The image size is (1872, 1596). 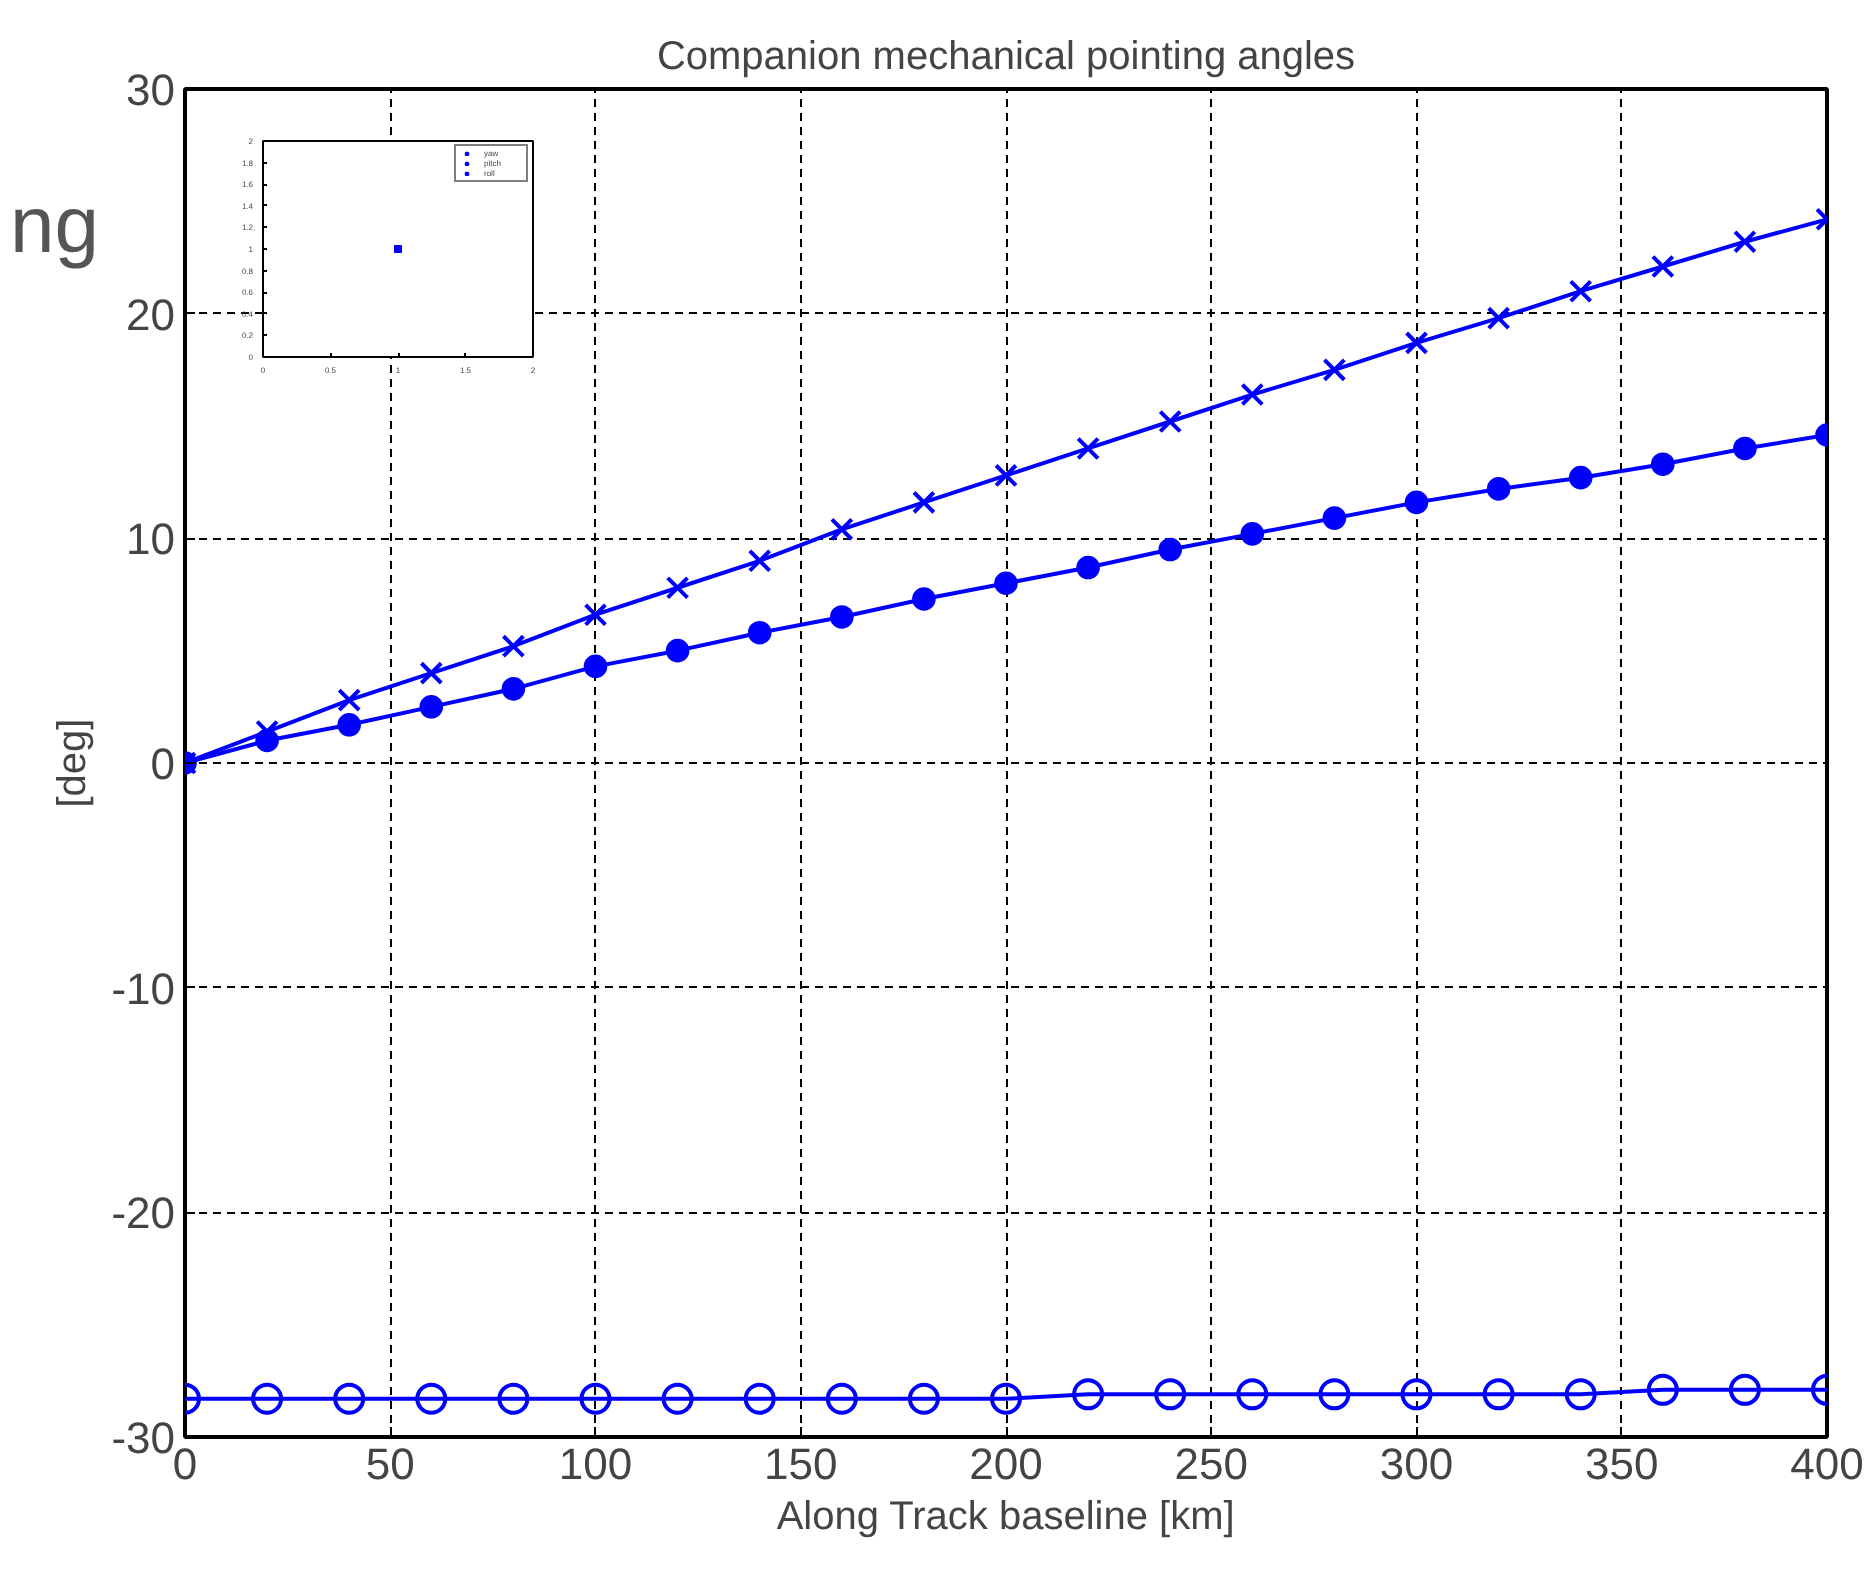 I want to click on y-tick-label: 0, so click(x=163, y=764).